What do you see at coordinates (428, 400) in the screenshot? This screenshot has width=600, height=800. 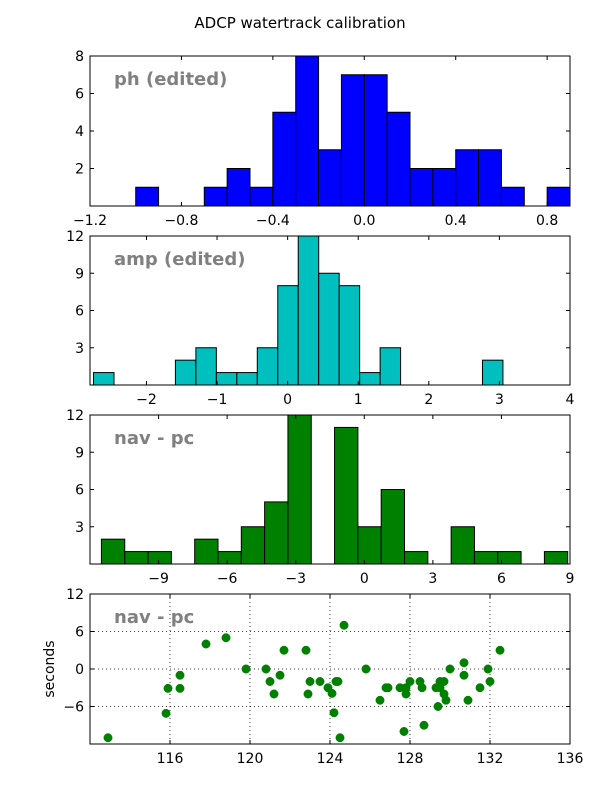 I see `x-tick-label: 2` at bounding box center [428, 400].